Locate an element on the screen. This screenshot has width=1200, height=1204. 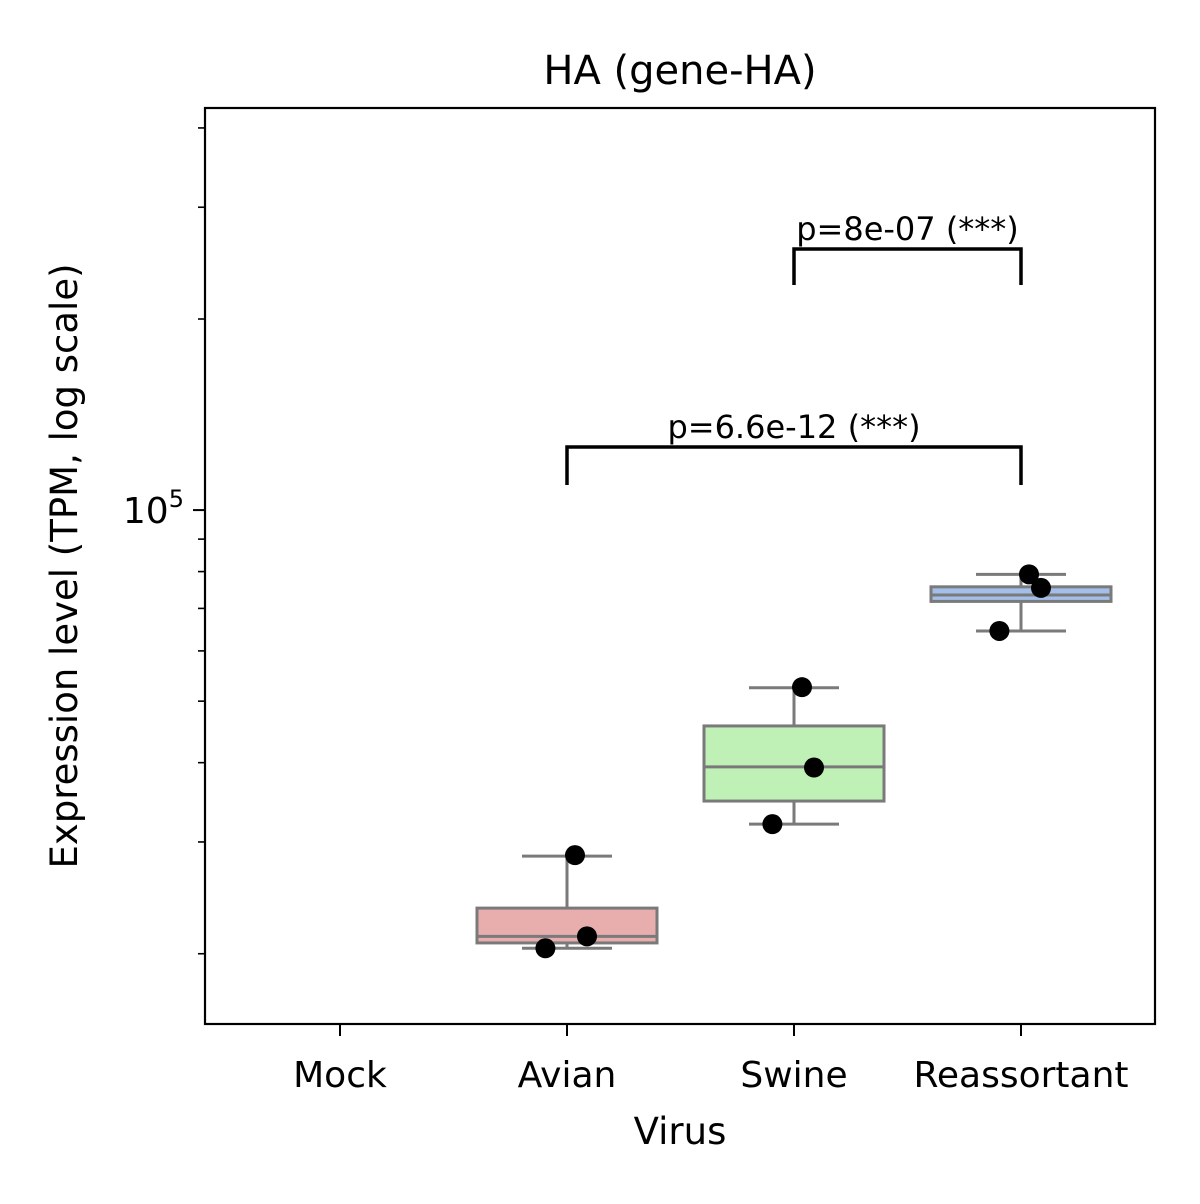
significance-label: p=6.6e-12 (***) is located at coordinates (793, 427).